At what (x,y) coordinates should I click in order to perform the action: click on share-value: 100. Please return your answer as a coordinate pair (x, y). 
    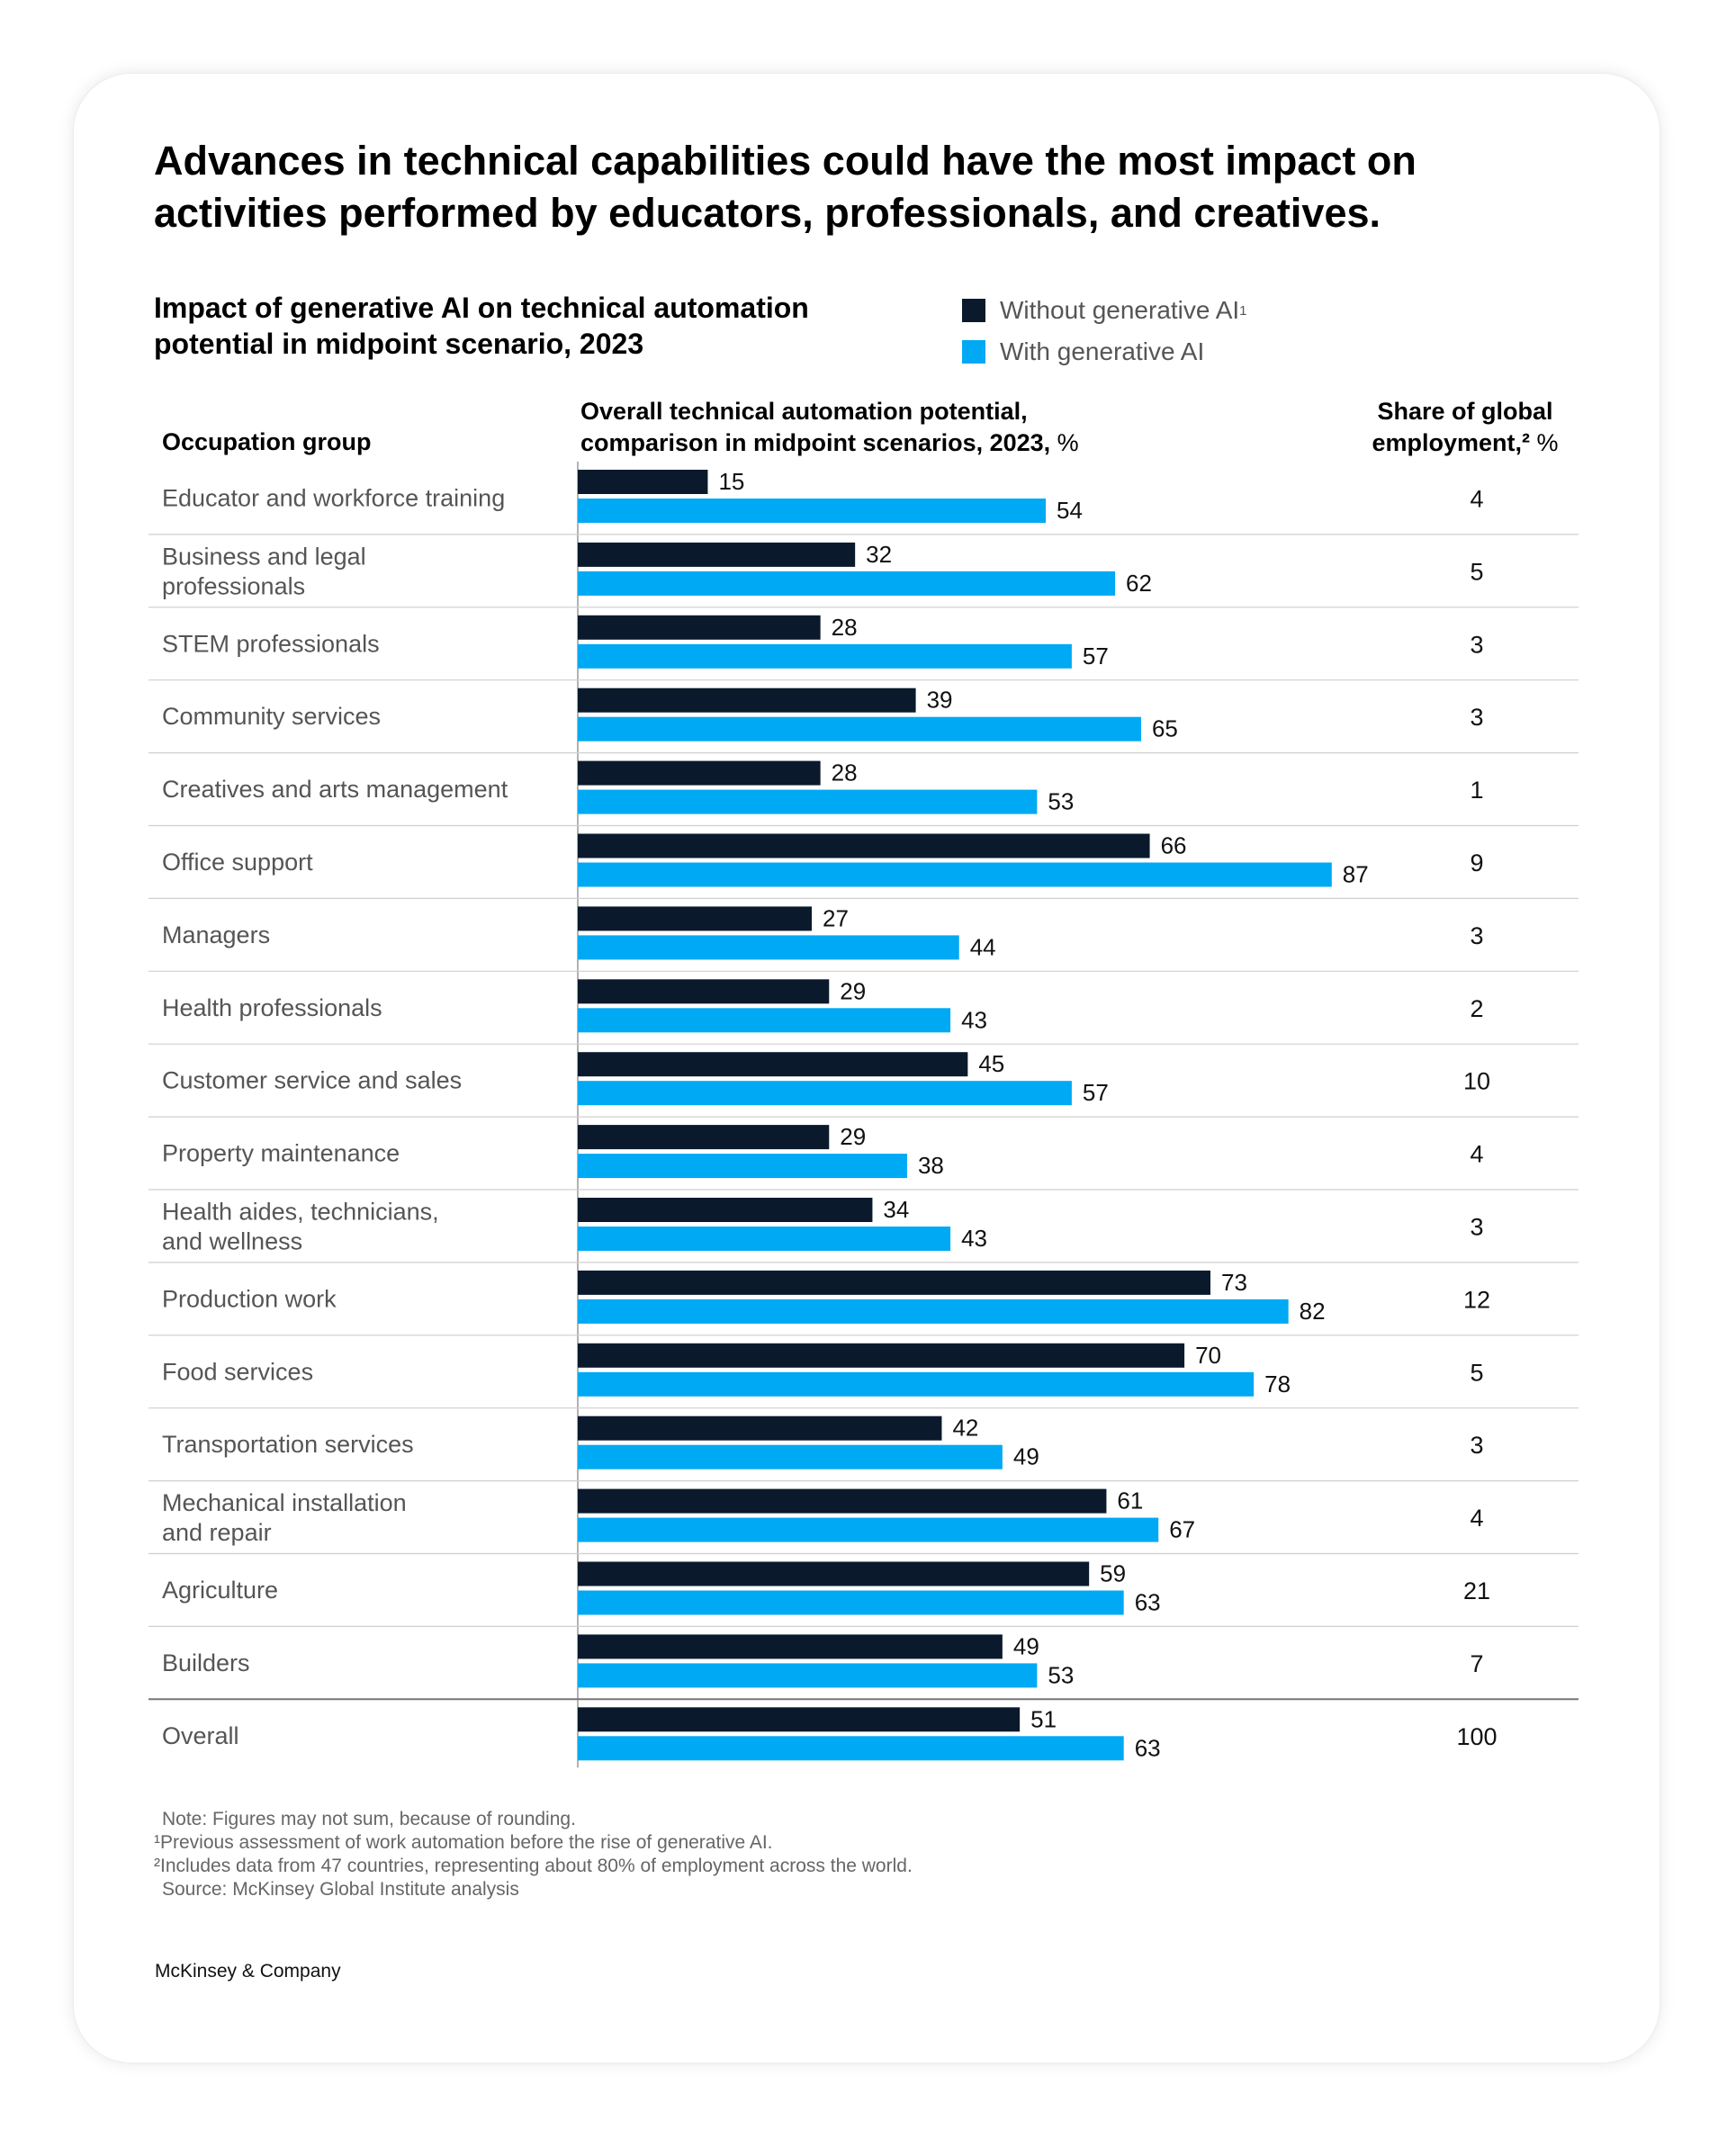
    Looking at the image, I should click on (1476, 1736).